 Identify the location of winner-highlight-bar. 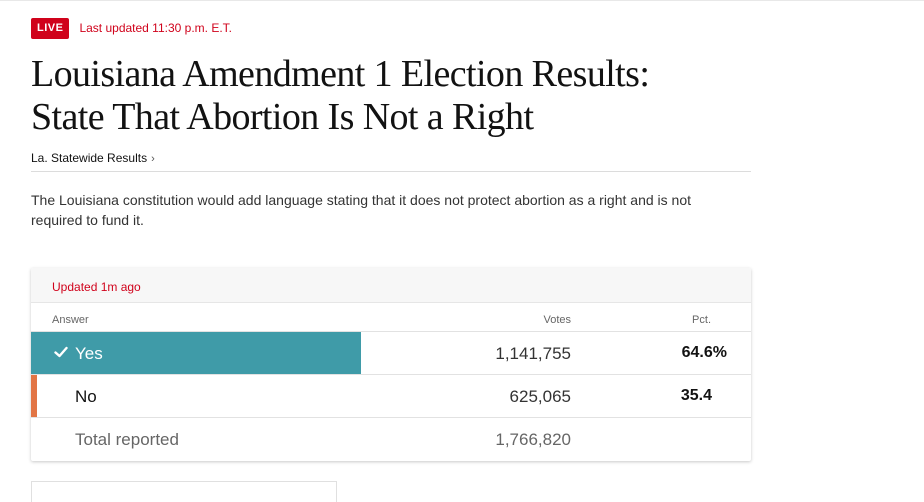
(196, 353).